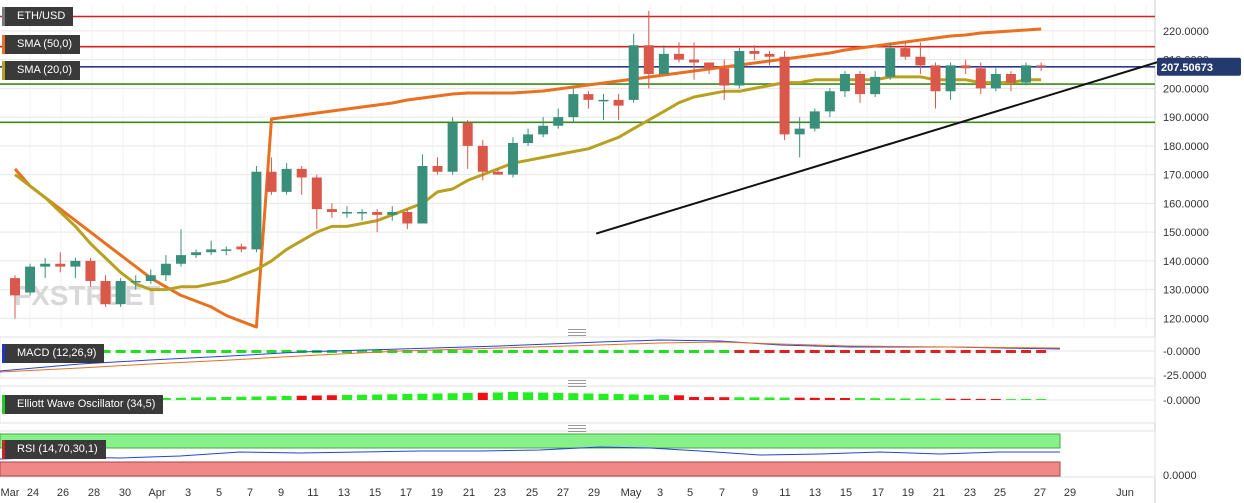 The height and width of the screenshot is (503, 1244). What do you see at coordinates (532, 493) in the screenshot?
I see `x-tick-label: 25` at bounding box center [532, 493].